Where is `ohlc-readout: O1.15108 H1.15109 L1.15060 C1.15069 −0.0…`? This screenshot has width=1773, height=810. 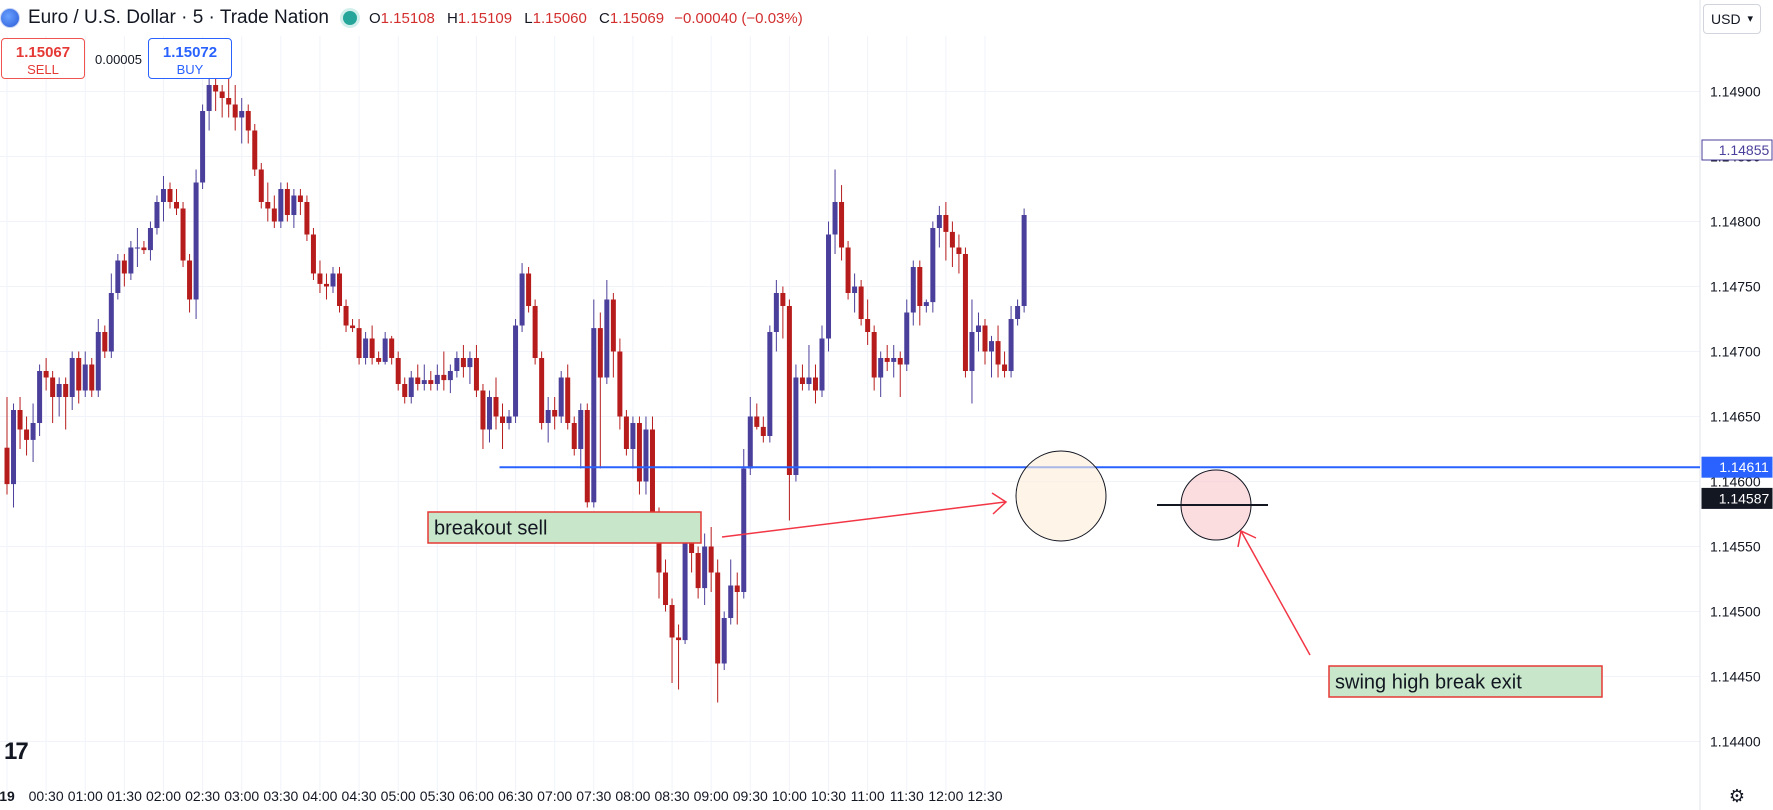 ohlc-readout: O1.15108 H1.15109 L1.15060 C1.15069 −0.0… is located at coordinates (586, 18).